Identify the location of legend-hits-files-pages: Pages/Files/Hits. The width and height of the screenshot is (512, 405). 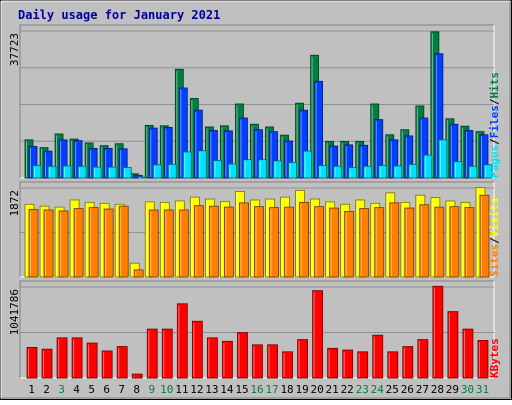
(494, 125).